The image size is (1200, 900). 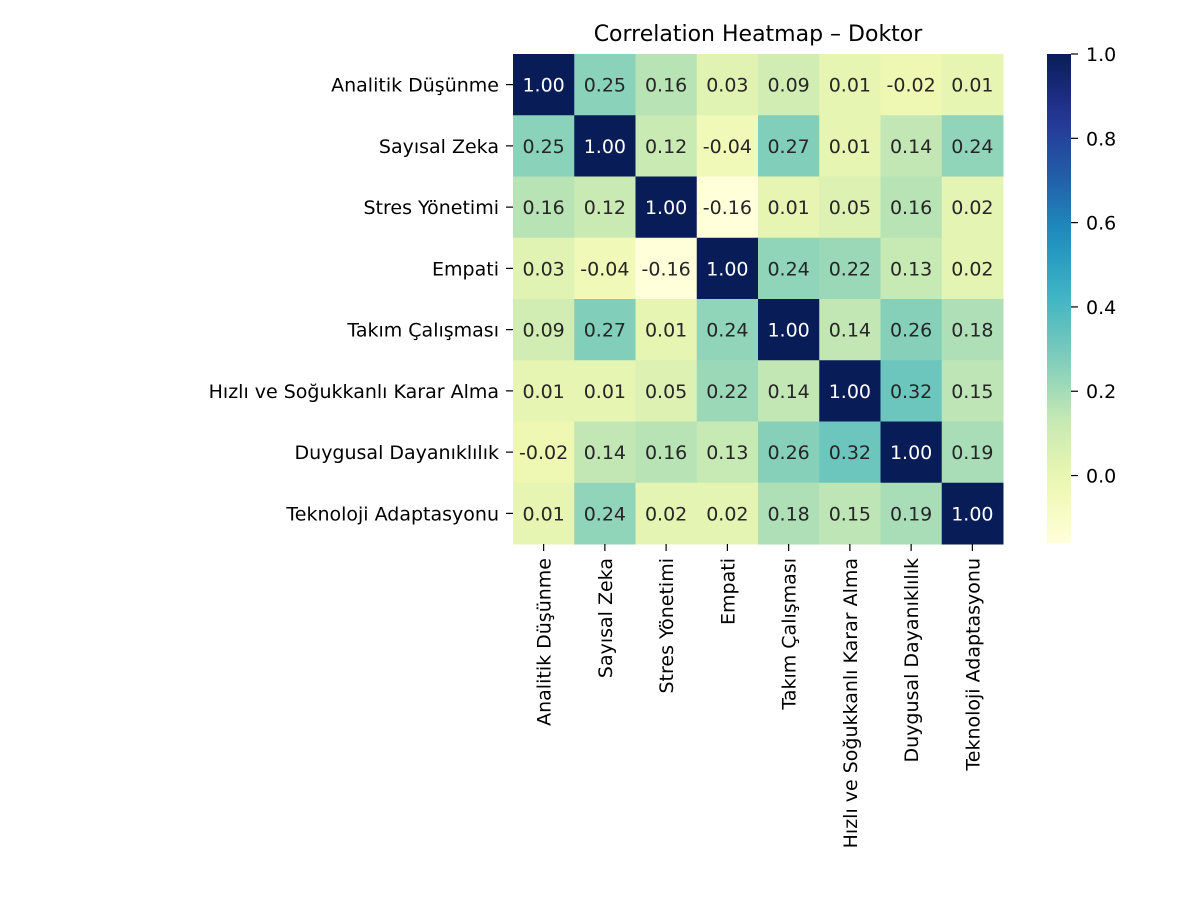 What do you see at coordinates (788, 86) in the screenshot?
I see `cell-value-label: 0.09` at bounding box center [788, 86].